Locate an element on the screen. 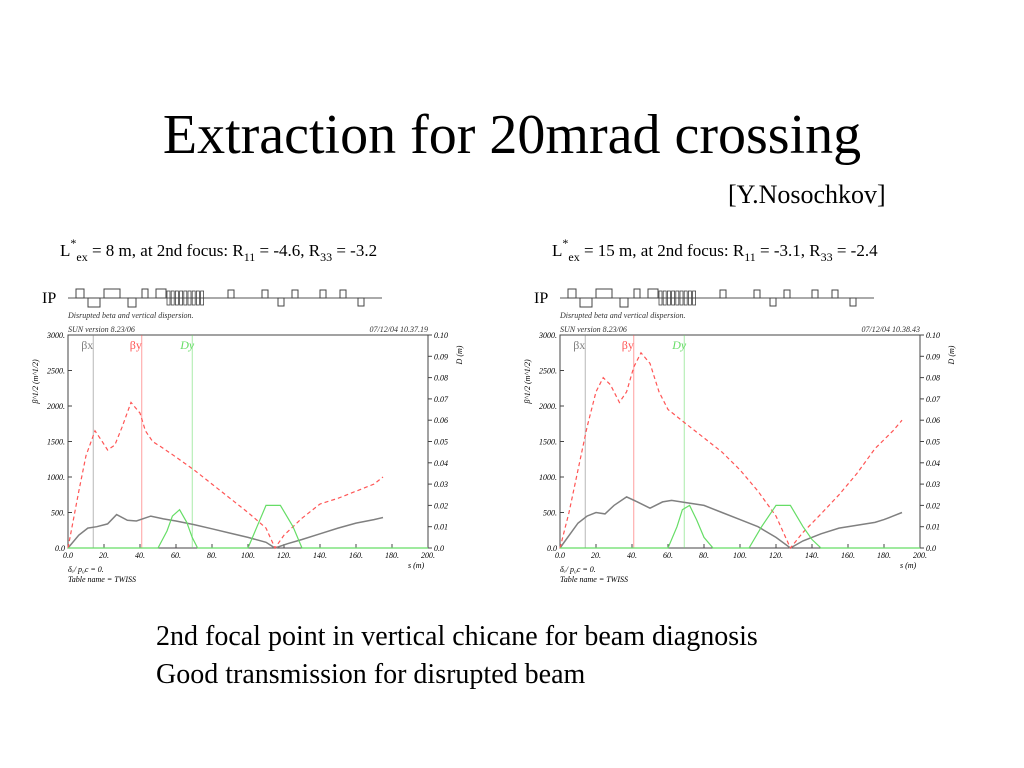 Image resolution: width=1024 pixels, height=768 pixels. chart-footer: Table name = TWISS is located at coordinates (102, 579).